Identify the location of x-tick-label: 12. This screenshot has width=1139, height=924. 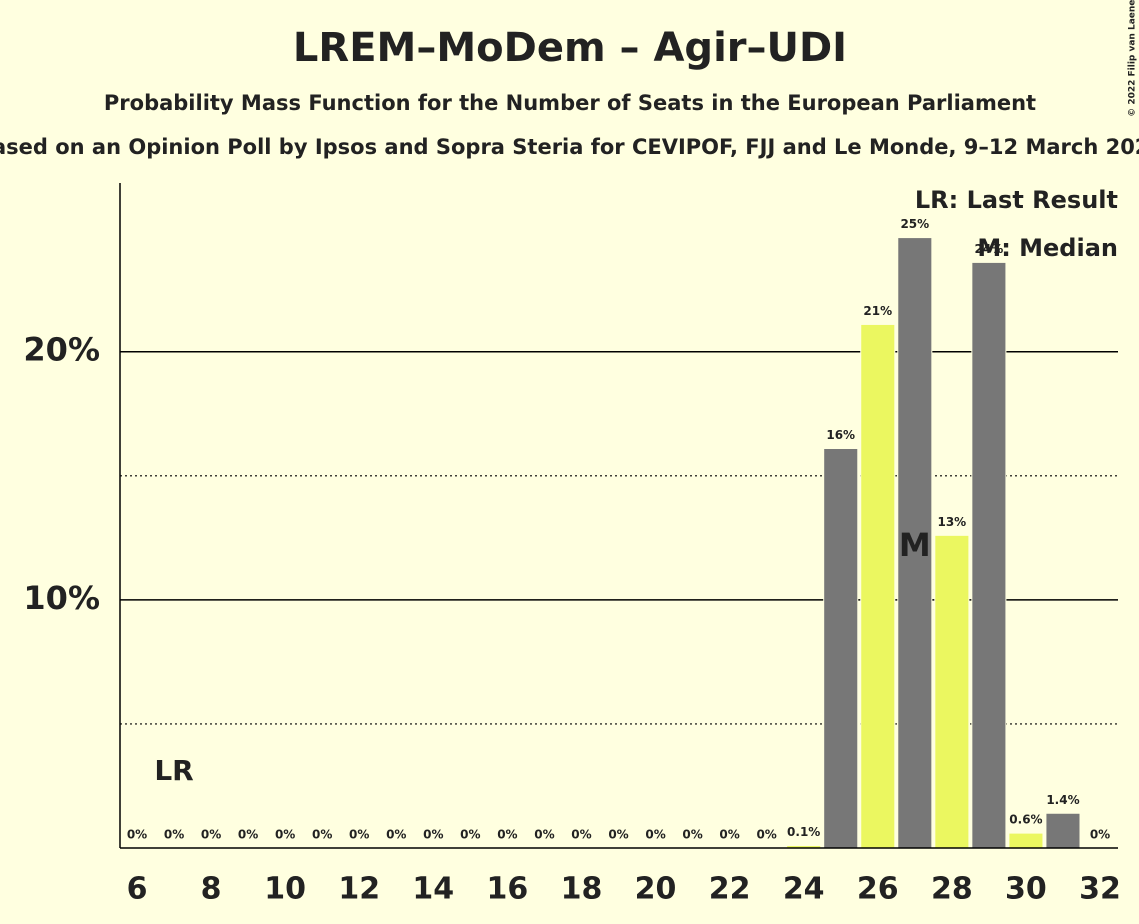
(359, 889).